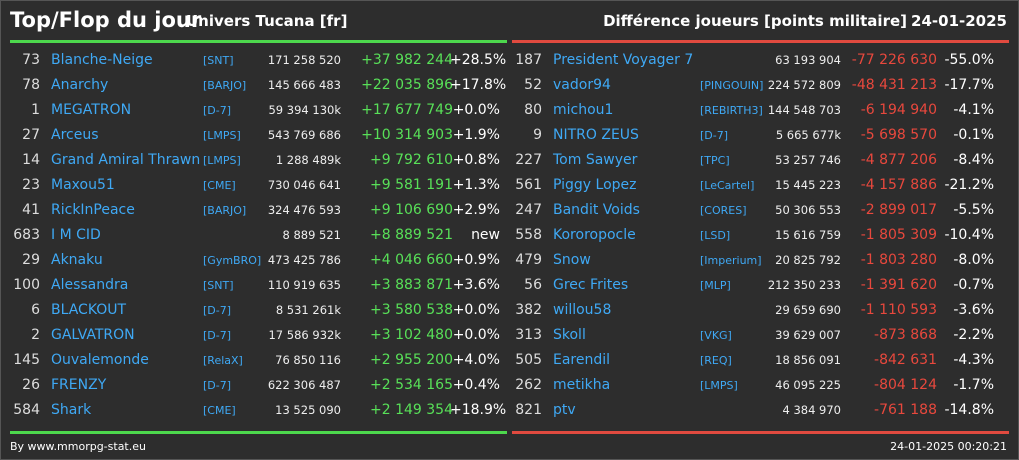 This screenshot has height=460, width=1019. I want to click on alliance-tag-link: [GymBRO], so click(232, 260).